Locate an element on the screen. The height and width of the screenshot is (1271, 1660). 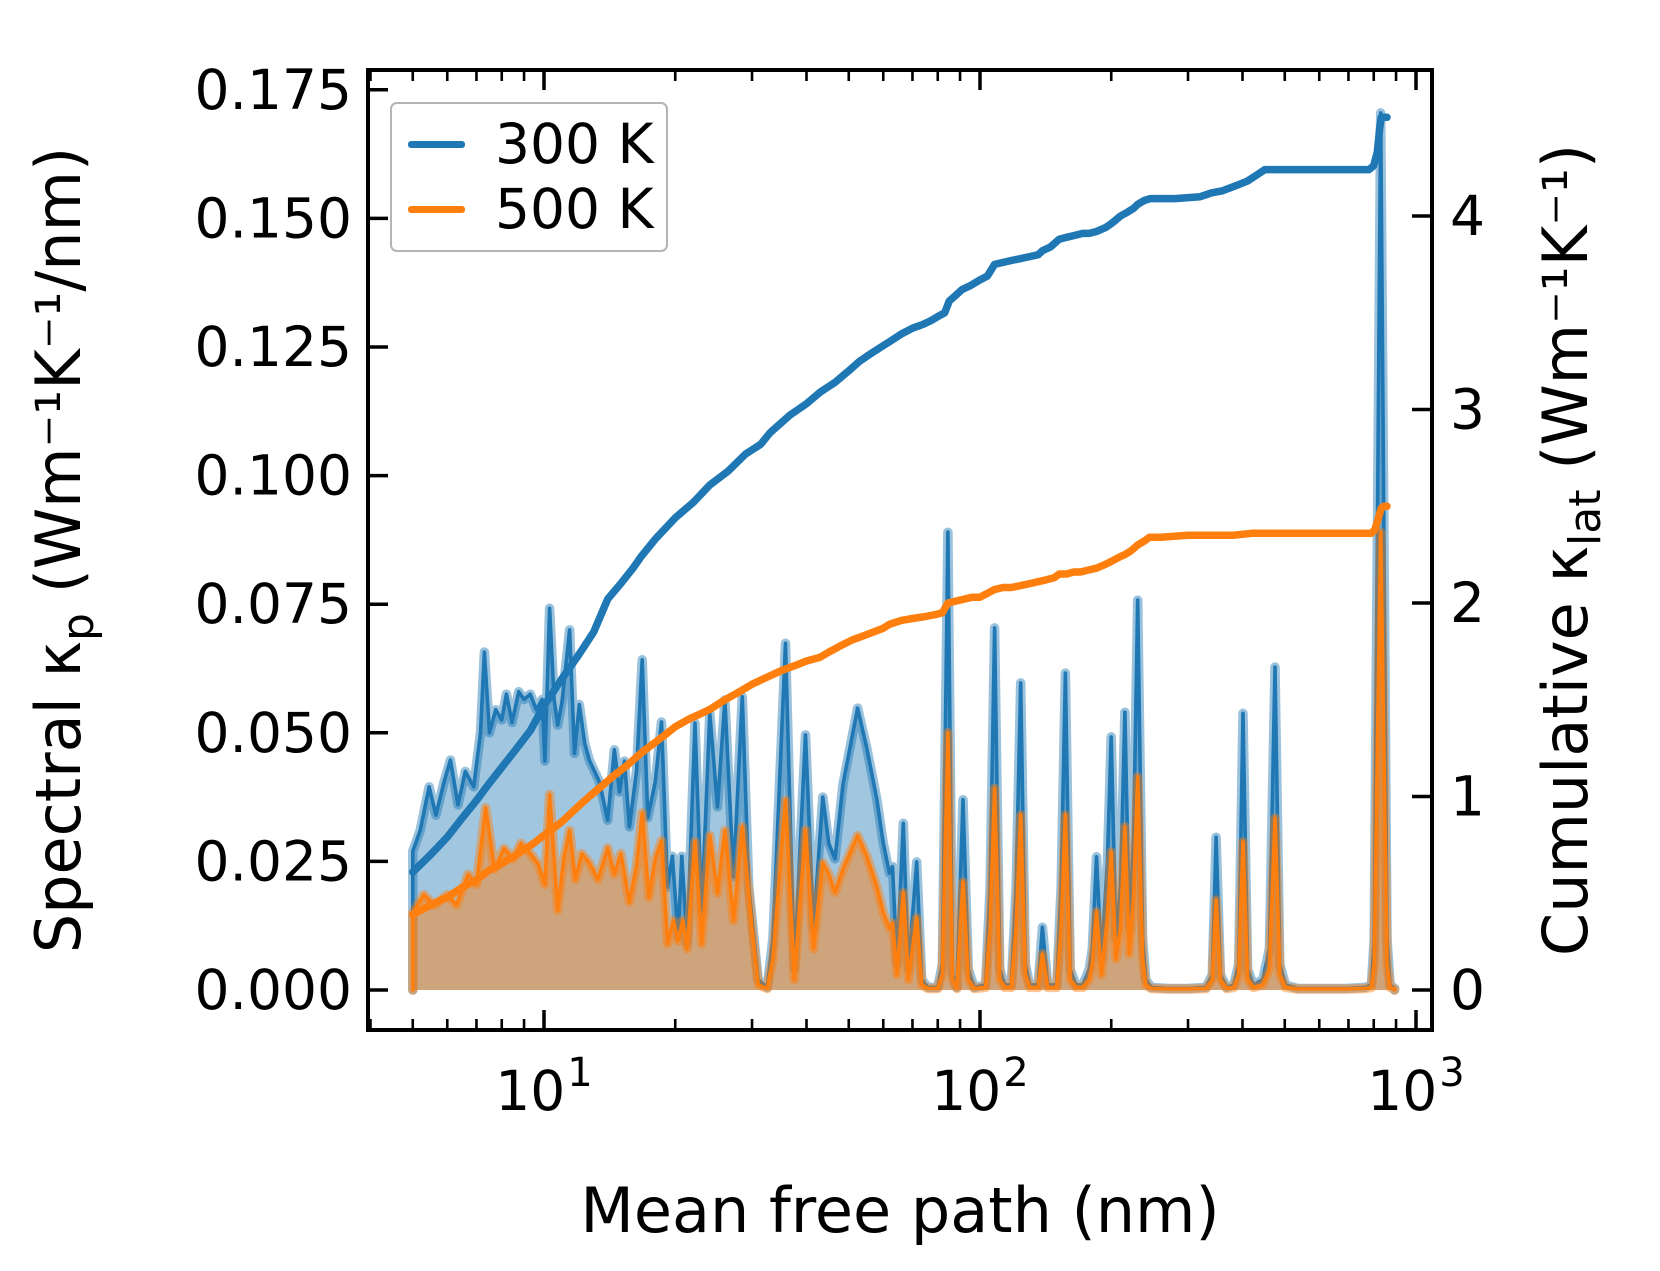
legend-line-500k-icon is located at coordinates (436, 209).